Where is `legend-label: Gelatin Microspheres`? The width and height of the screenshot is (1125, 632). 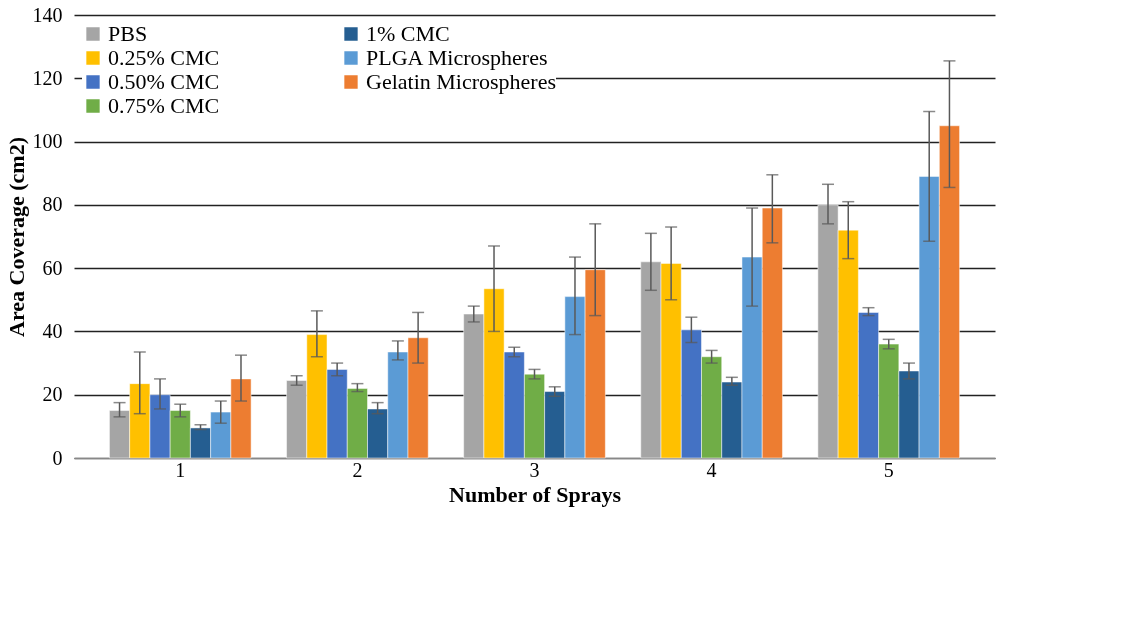
legend-label: Gelatin Microspheres is located at coordinates (461, 81).